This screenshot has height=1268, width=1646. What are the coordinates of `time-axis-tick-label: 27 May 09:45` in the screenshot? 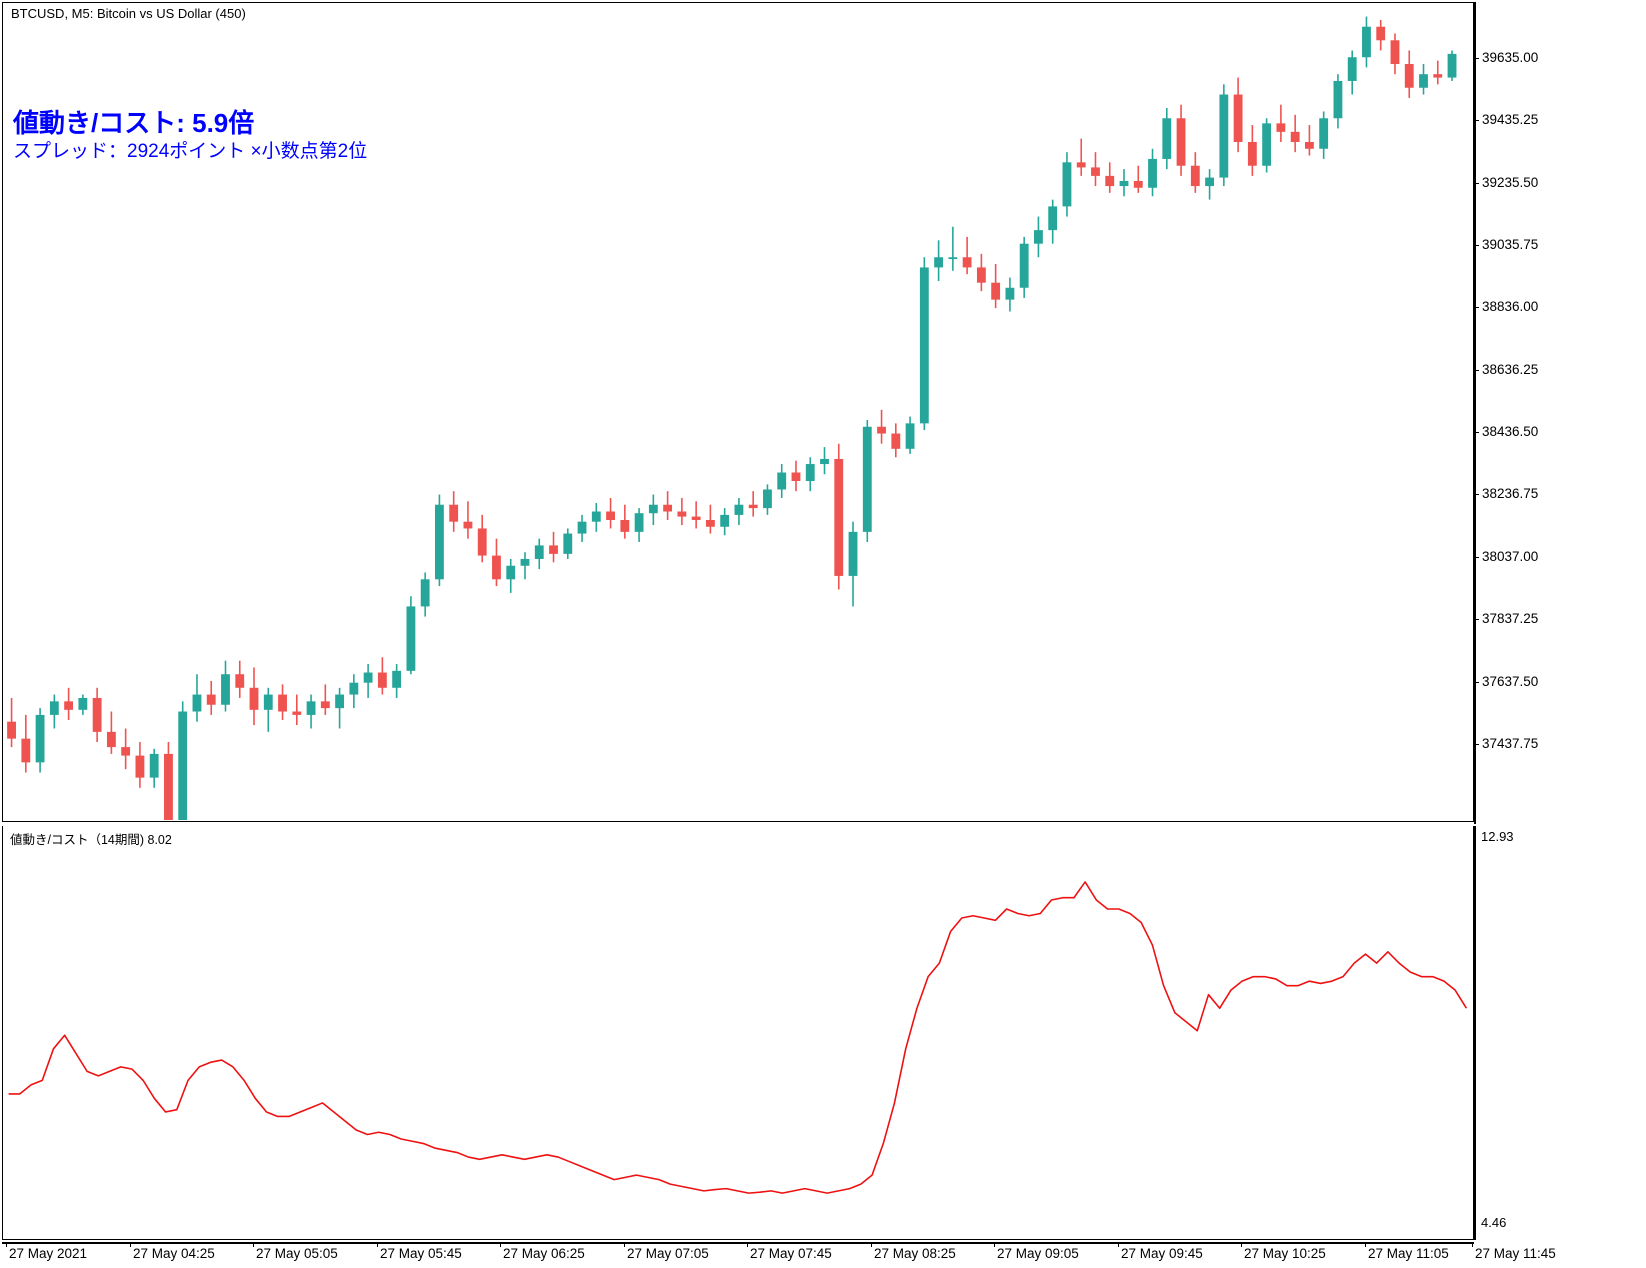 It's located at (1162, 1253).